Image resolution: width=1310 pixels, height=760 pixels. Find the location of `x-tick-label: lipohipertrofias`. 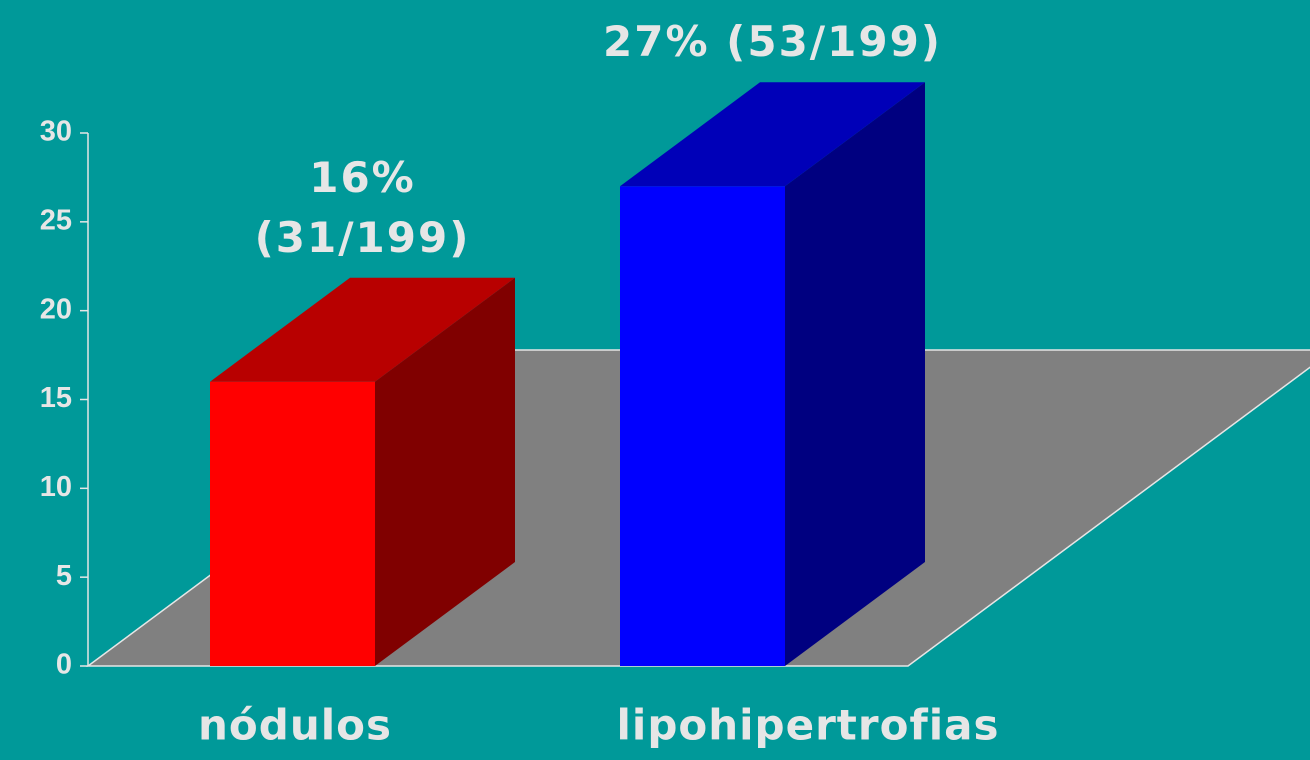

x-tick-label: lipohipertrofias is located at coordinates (808, 725).